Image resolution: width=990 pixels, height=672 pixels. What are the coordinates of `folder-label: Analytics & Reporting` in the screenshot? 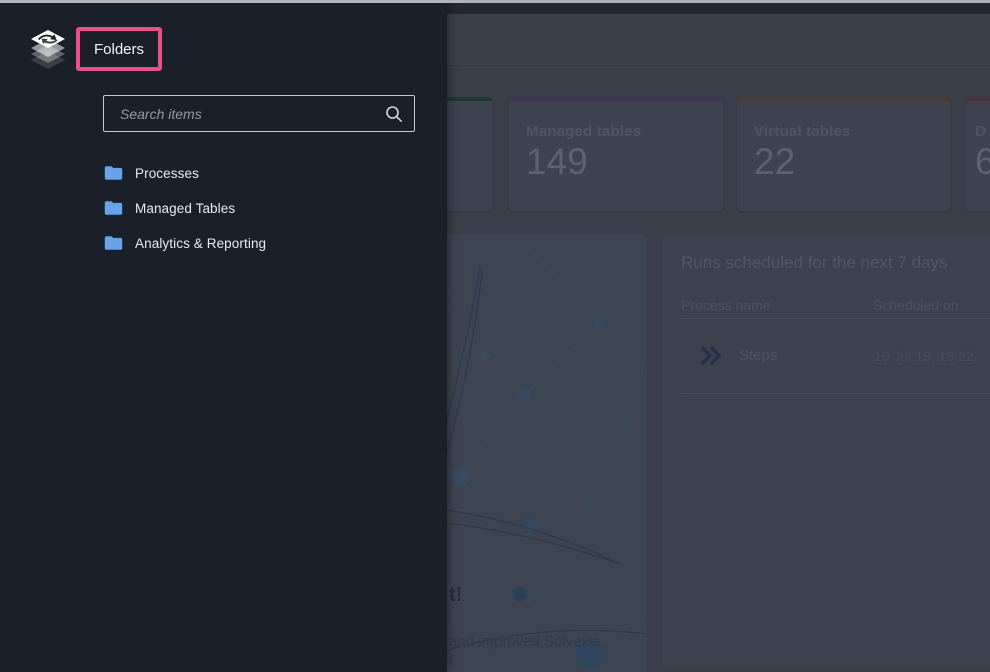 It's located at (201, 243).